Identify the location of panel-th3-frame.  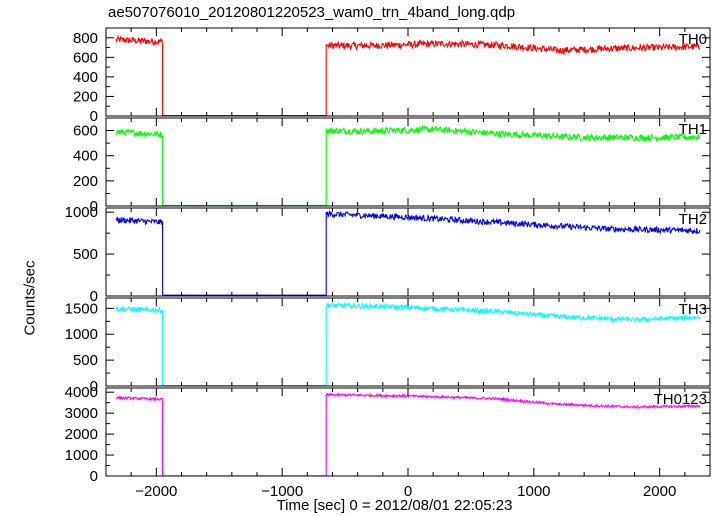
(408, 342).